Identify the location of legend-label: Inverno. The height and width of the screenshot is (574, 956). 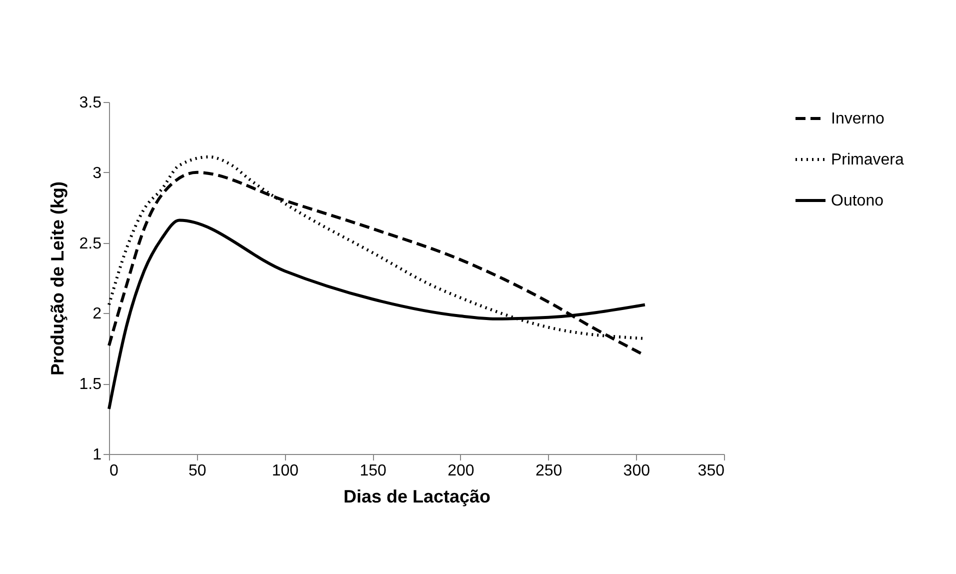
(857, 119).